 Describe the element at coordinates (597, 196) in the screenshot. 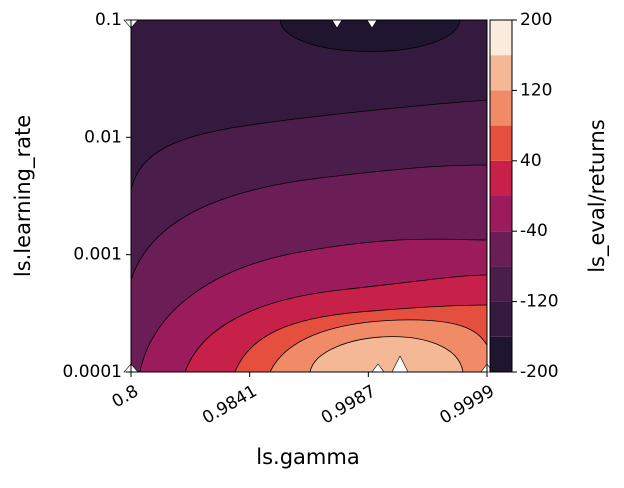

I see `colorbar-label: ls_eval/returns` at that location.